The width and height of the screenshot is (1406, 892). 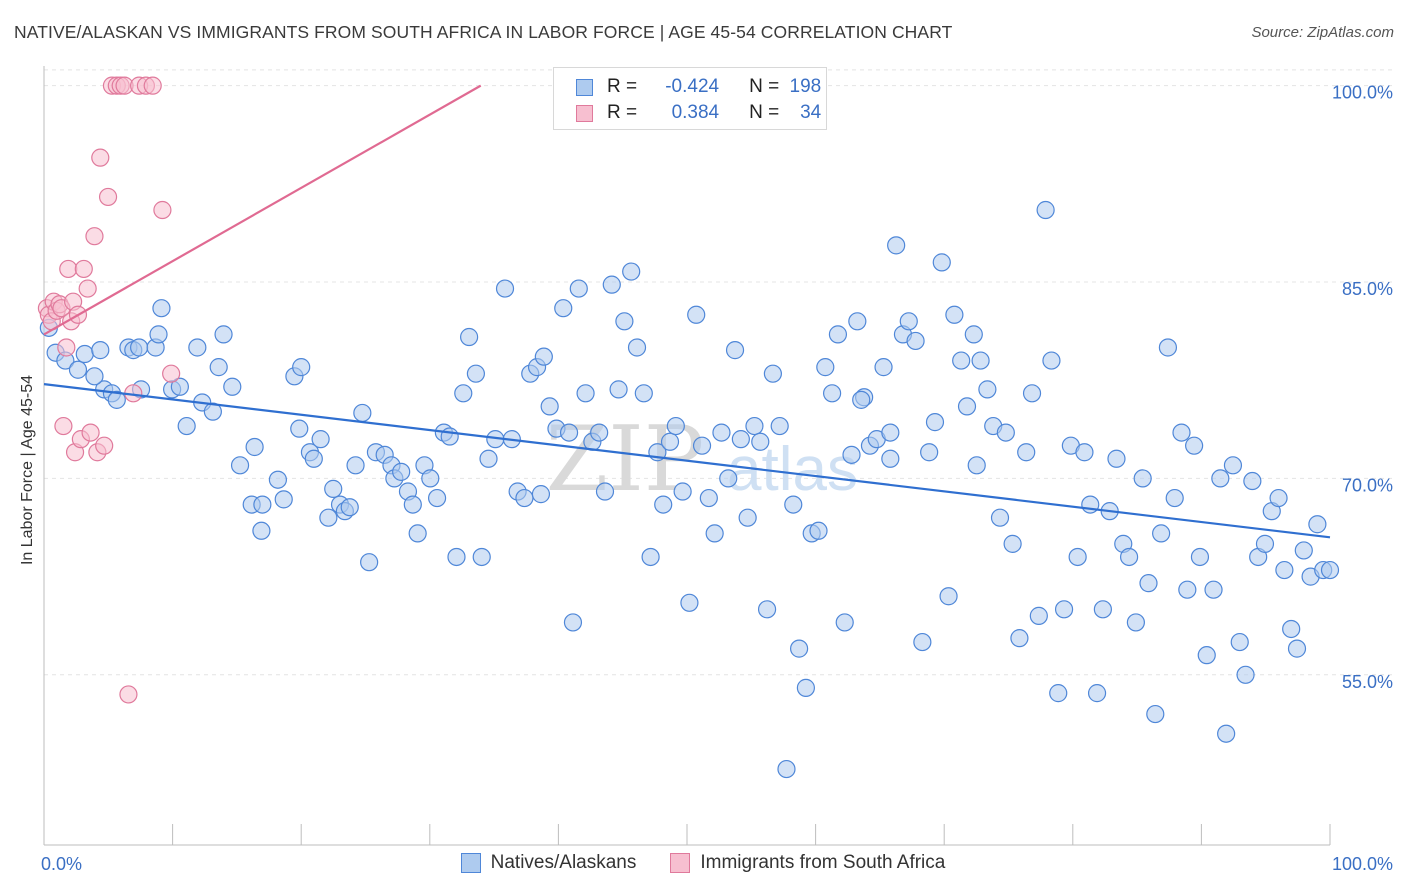 I want to click on correlation-legend: R = -0.424 N = 198 R = 0.384 N = 34, so click(x=690, y=98).